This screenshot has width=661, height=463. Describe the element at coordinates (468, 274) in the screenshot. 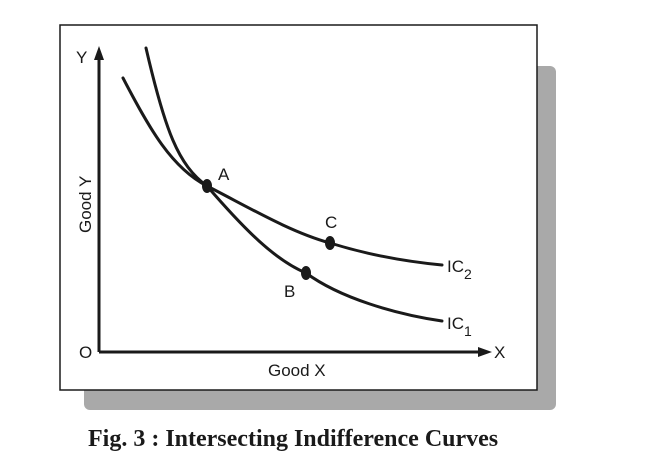

I see `curve-label-ic2-subscript: 2` at that location.